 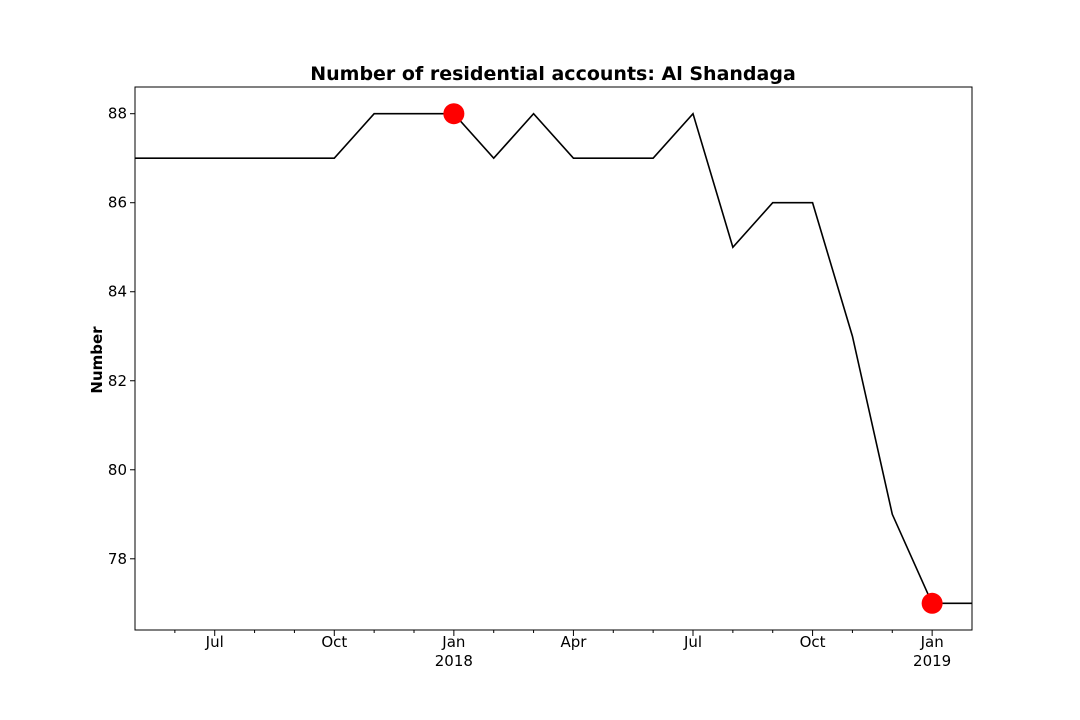 I want to click on y-tick-label: 84, so click(x=117, y=292).